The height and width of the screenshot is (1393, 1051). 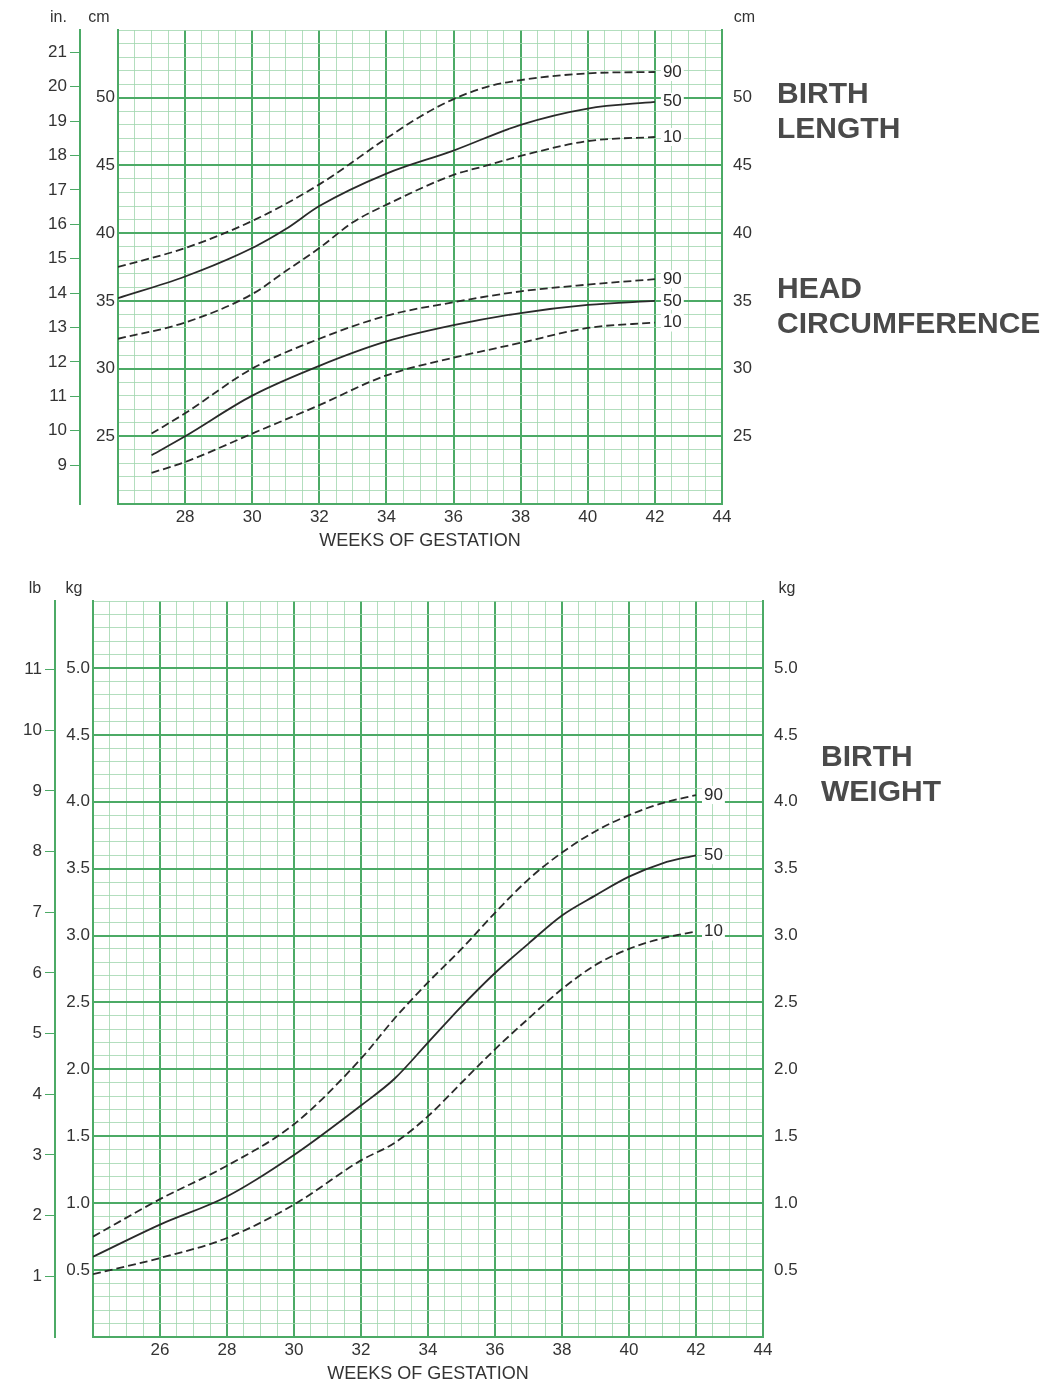 What do you see at coordinates (105, 165) in the screenshot?
I see `y-tick-label: 45` at bounding box center [105, 165].